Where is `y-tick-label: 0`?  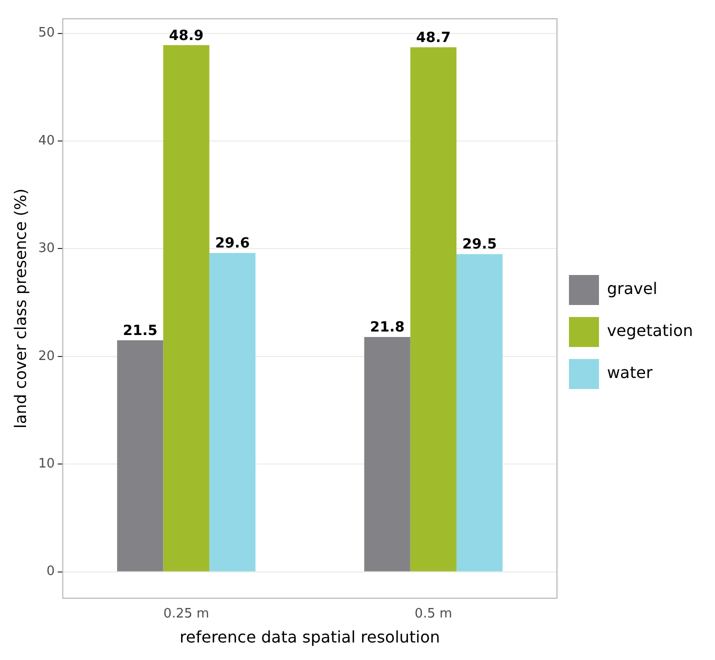
y-tick-label: 0 is located at coordinates (50, 572).